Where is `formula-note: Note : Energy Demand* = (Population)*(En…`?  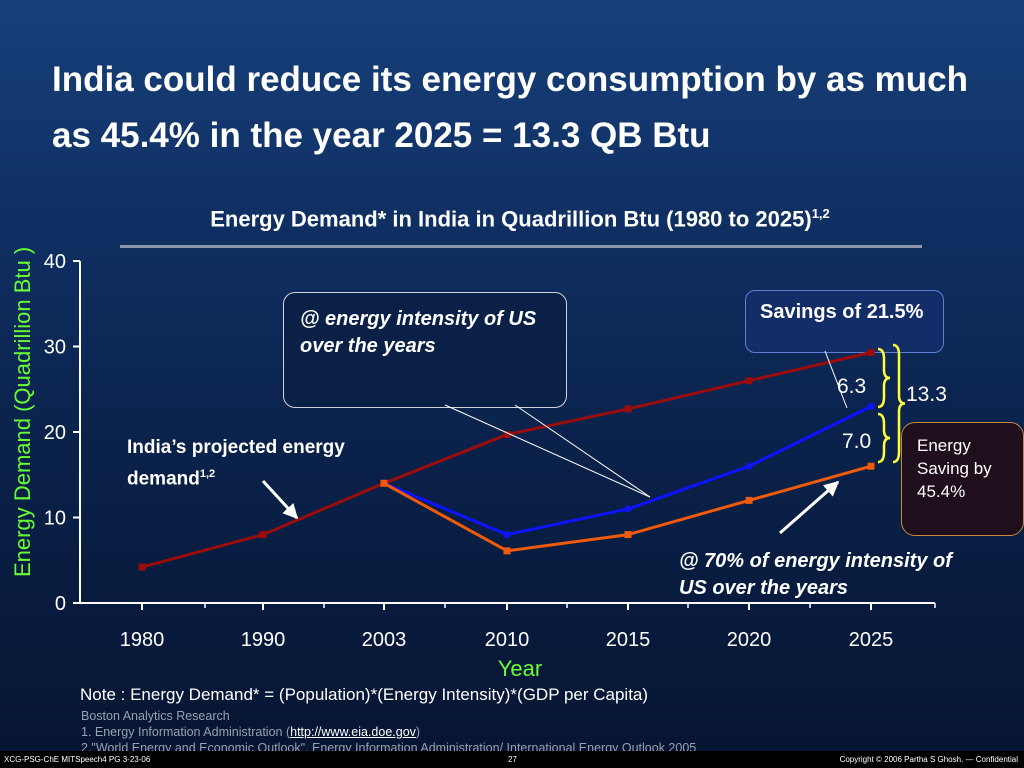
formula-note: Note : Energy Demand* = (Population)*(En… is located at coordinates (364, 694).